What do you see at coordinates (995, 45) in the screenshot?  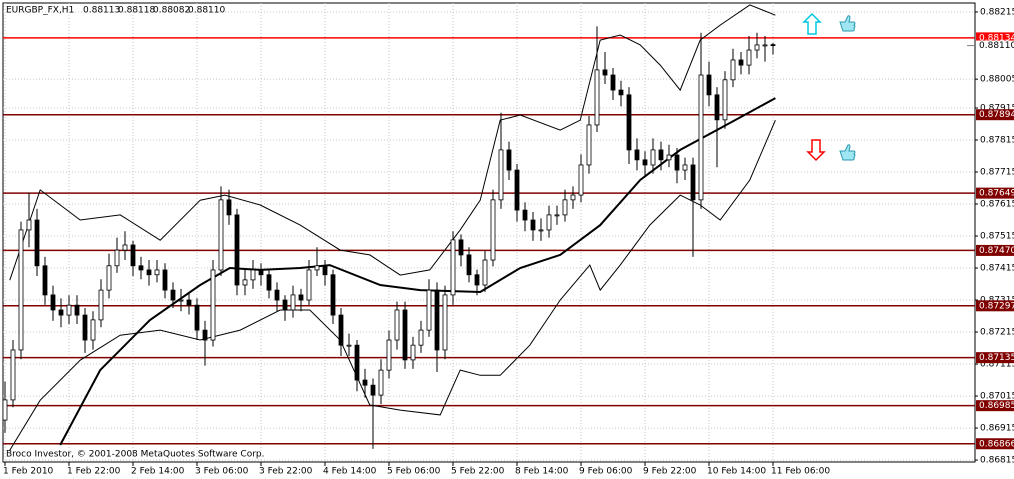 I see `last-price-box` at bounding box center [995, 45].